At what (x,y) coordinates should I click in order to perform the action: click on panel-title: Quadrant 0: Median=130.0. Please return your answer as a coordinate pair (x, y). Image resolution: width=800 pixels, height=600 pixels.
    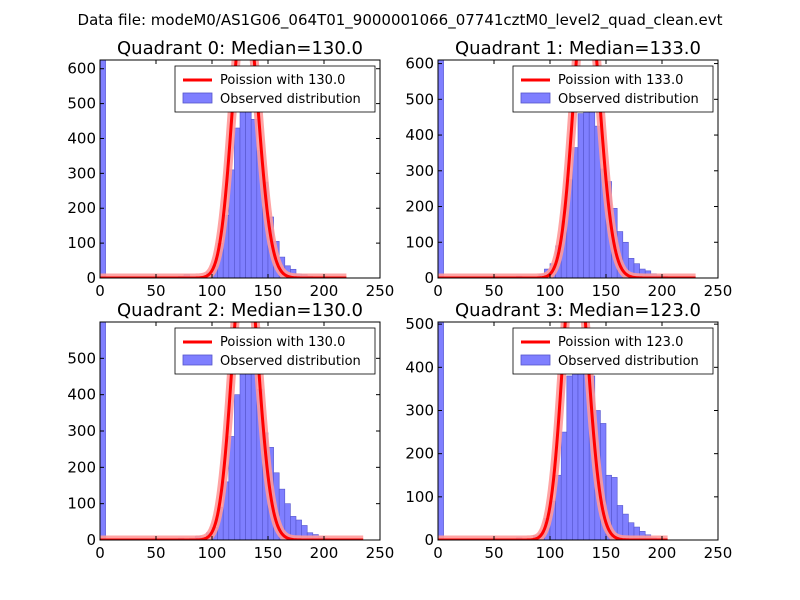
    Looking at the image, I should click on (240, 48).